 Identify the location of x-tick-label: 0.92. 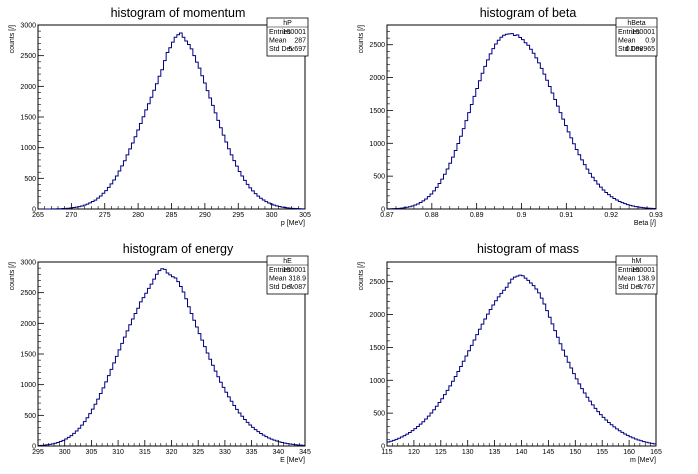
(611, 215).